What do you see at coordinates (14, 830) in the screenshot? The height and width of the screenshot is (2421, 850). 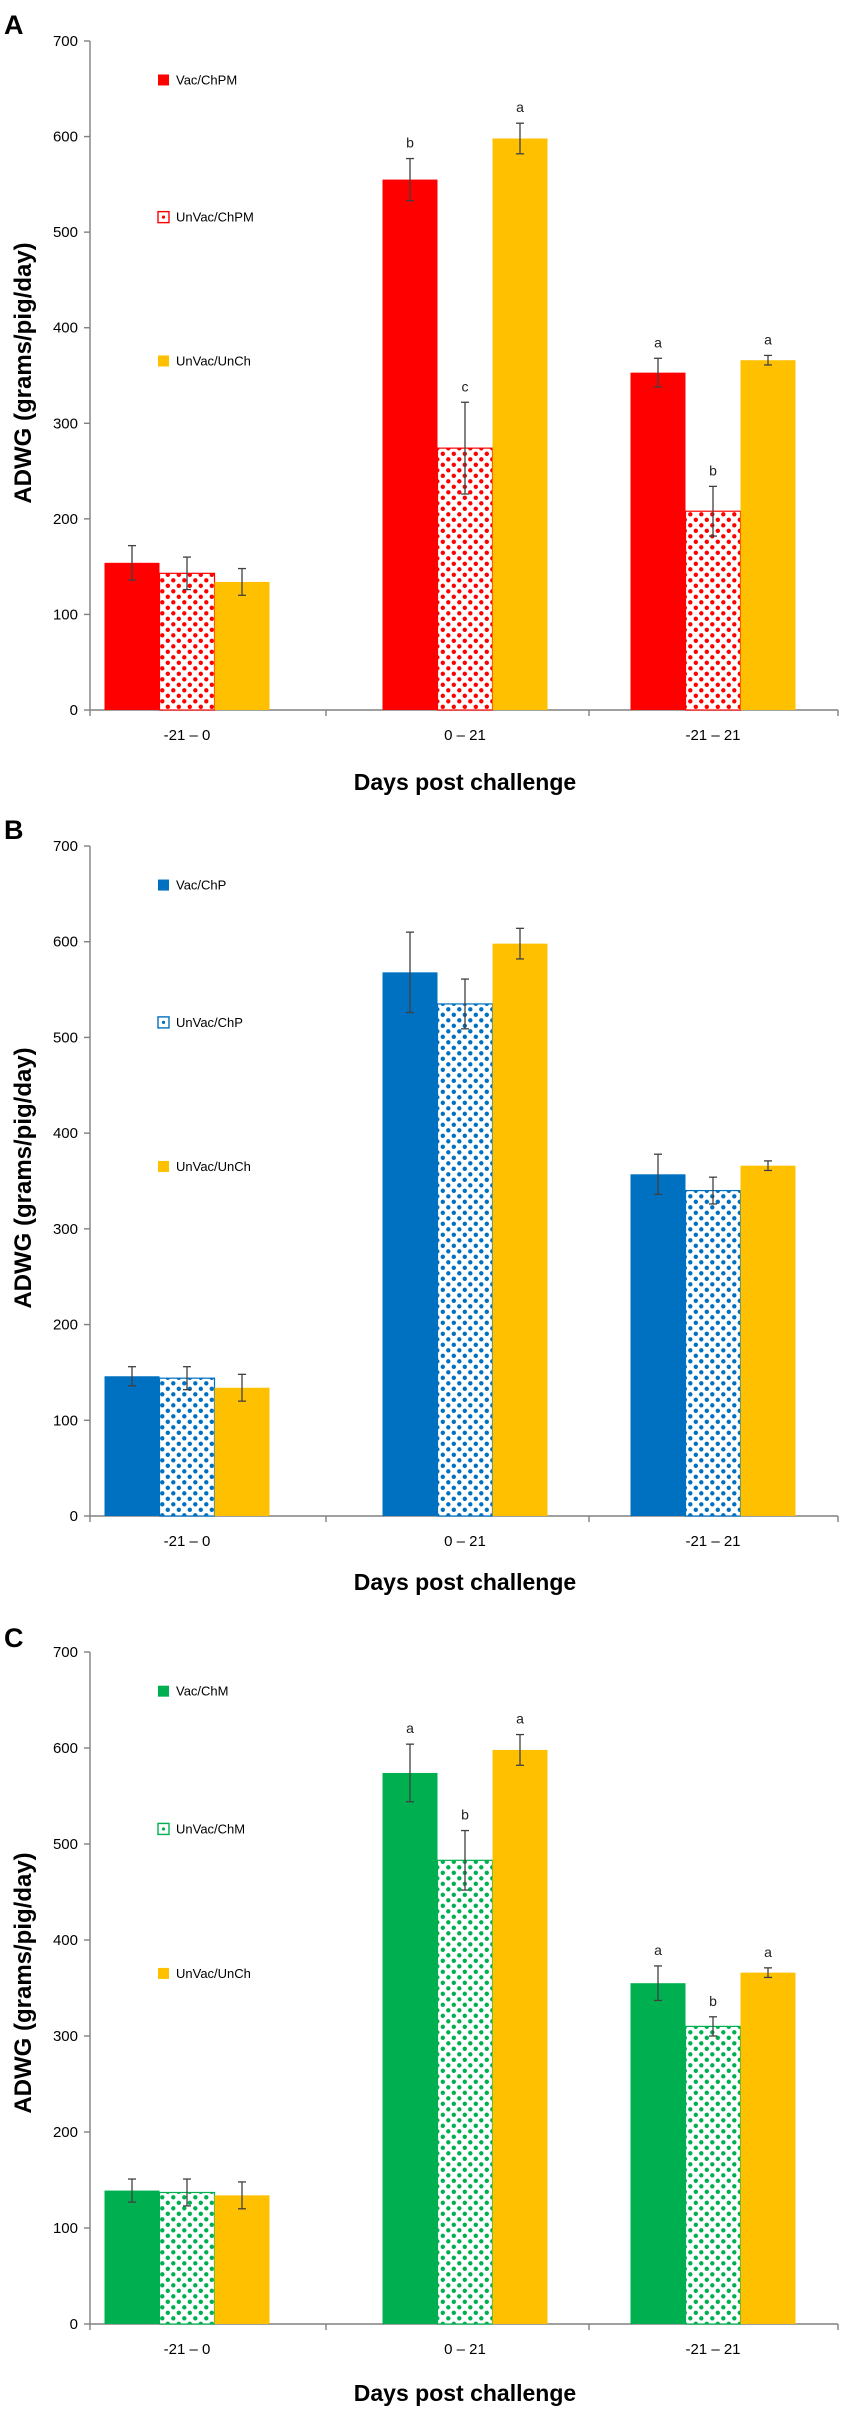 I see `panel-label: B` at bounding box center [14, 830].